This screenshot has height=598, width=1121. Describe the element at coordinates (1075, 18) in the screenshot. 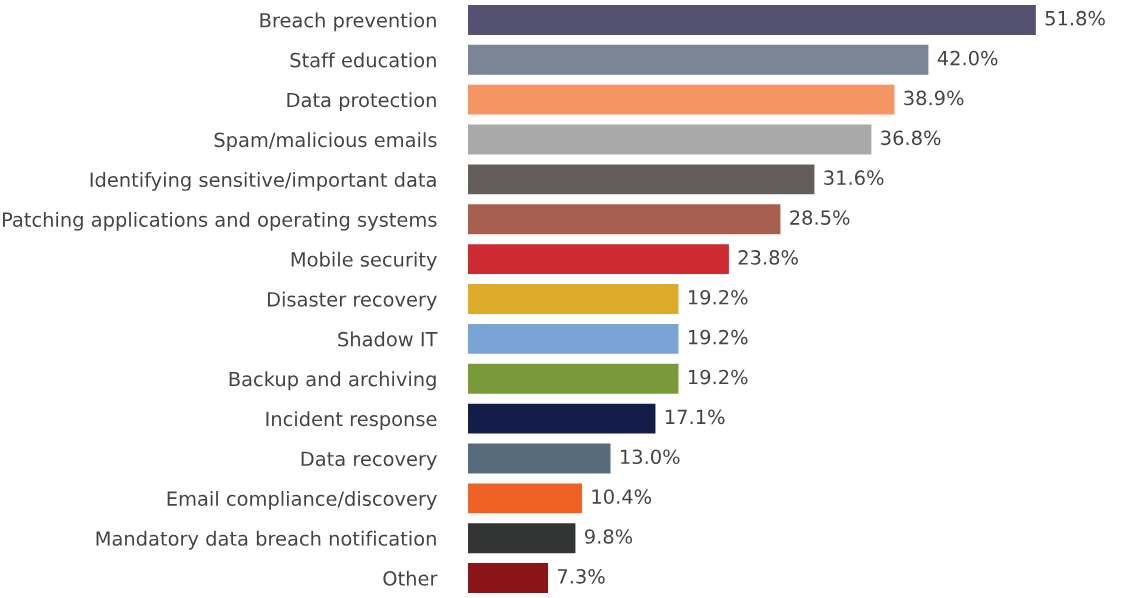

I see `data-label: 51.8%` at that location.